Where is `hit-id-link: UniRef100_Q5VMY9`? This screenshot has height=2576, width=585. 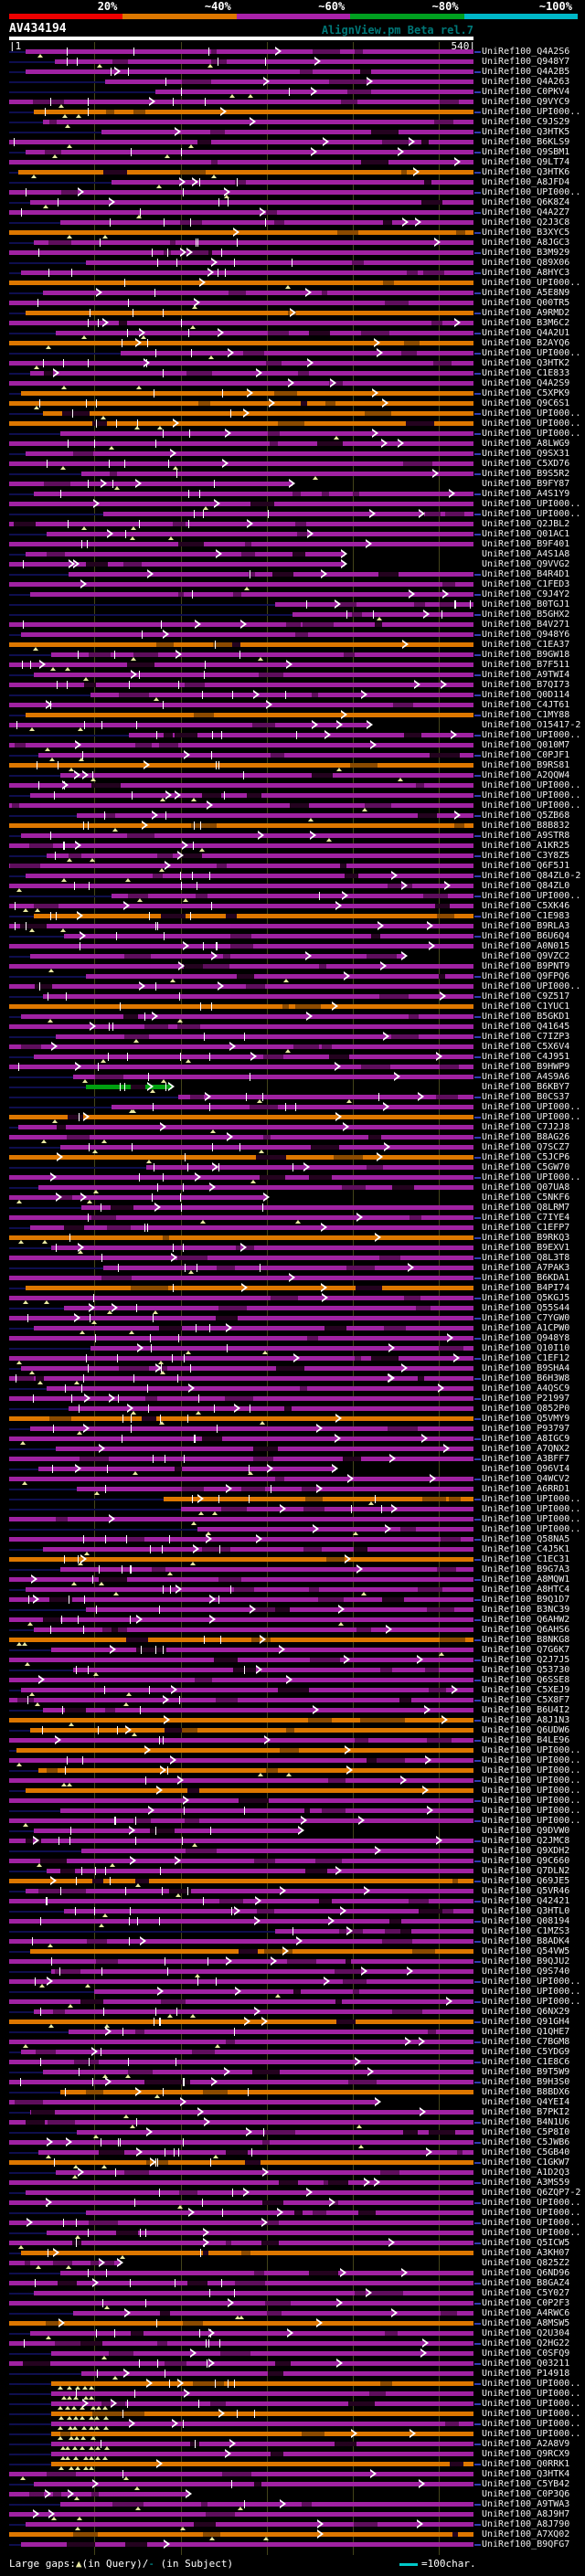 hit-id-link: UniRef100_Q5VMY9 is located at coordinates (526, 1419).